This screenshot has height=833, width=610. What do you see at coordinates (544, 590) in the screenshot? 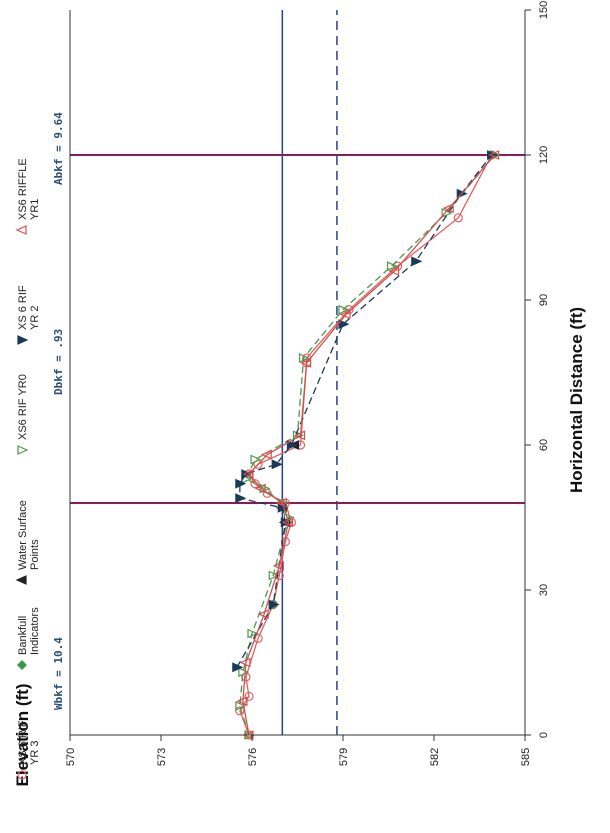
I see `distance-tick-label-1: 30` at bounding box center [544, 590].